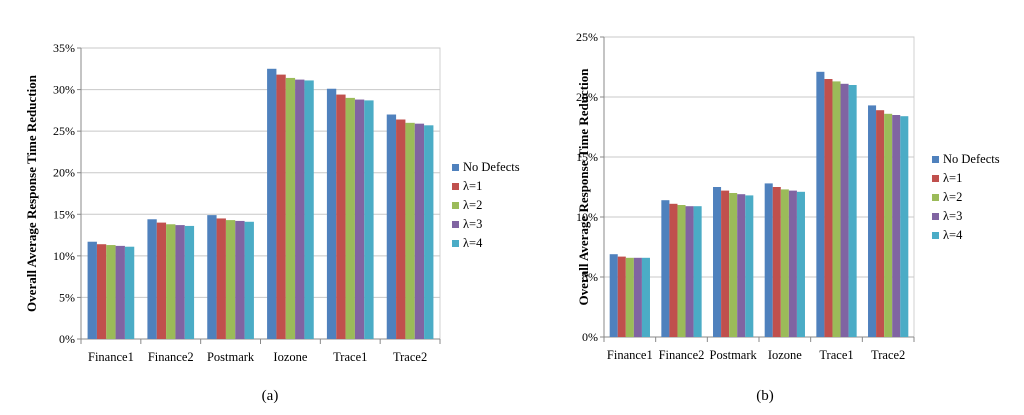  Describe the element at coordinates (111, 357) in the screenshot. I see `x-tick-label: Finance1` at that location.